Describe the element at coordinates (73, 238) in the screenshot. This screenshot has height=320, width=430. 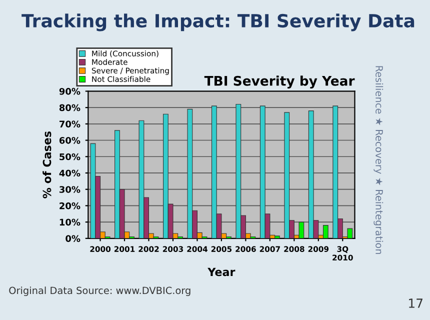
I see `y-tick-label: 0%` at that location.